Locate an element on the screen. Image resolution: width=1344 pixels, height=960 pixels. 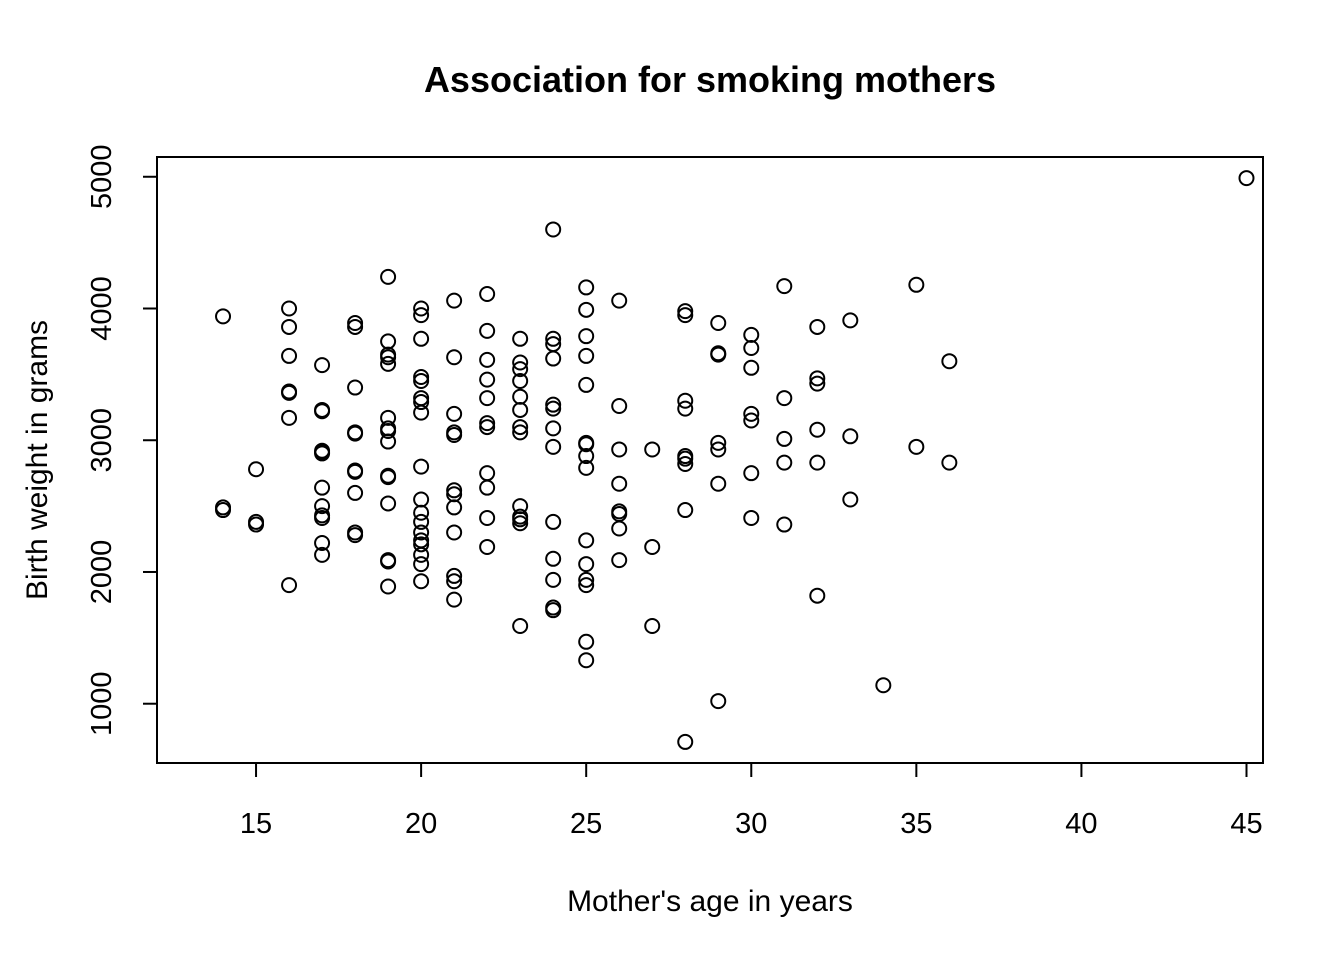
chart-title: Association for smoking mothers is located at coordinates (710, 79).